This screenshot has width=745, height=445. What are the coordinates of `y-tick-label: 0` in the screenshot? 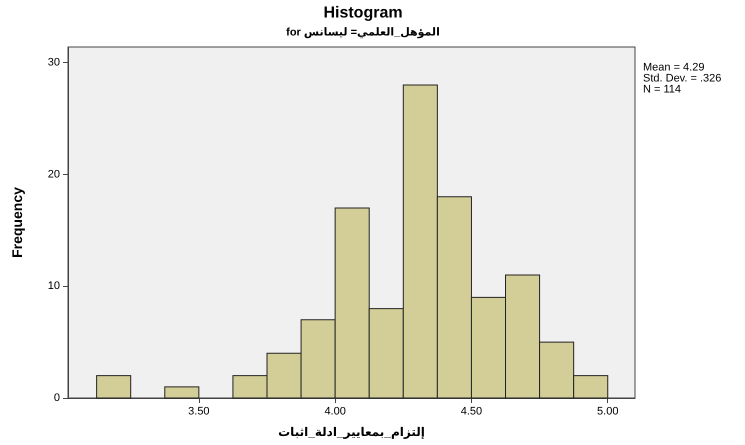 It's located at (57, 398).